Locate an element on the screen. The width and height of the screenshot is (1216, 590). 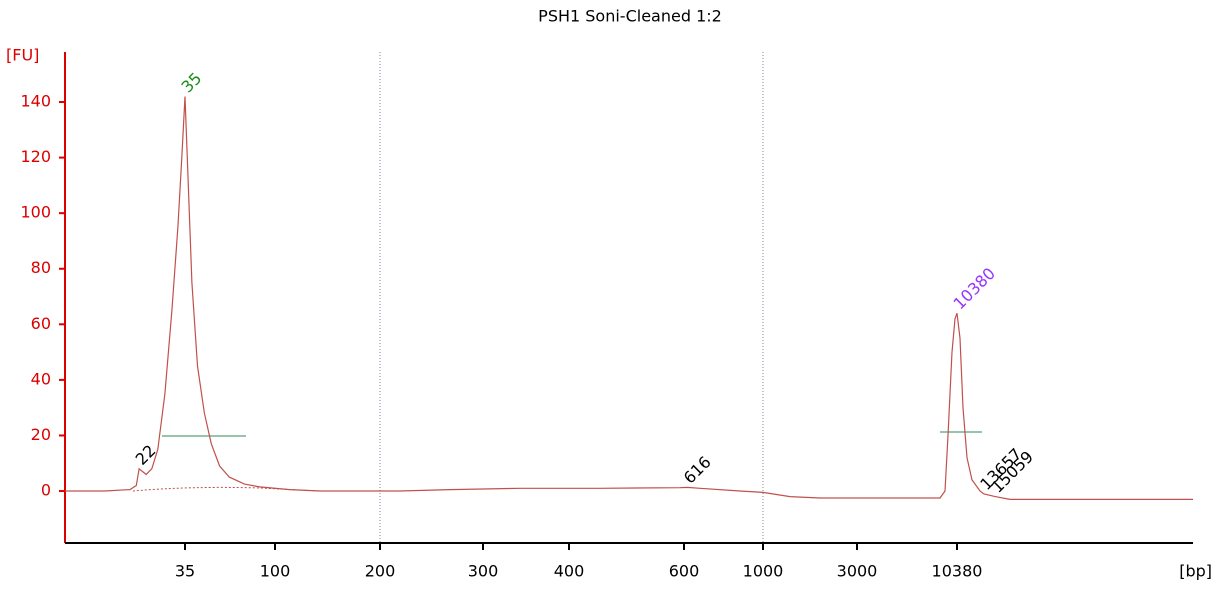
x-tick-label: 300 is located at coordinates (483, 571).